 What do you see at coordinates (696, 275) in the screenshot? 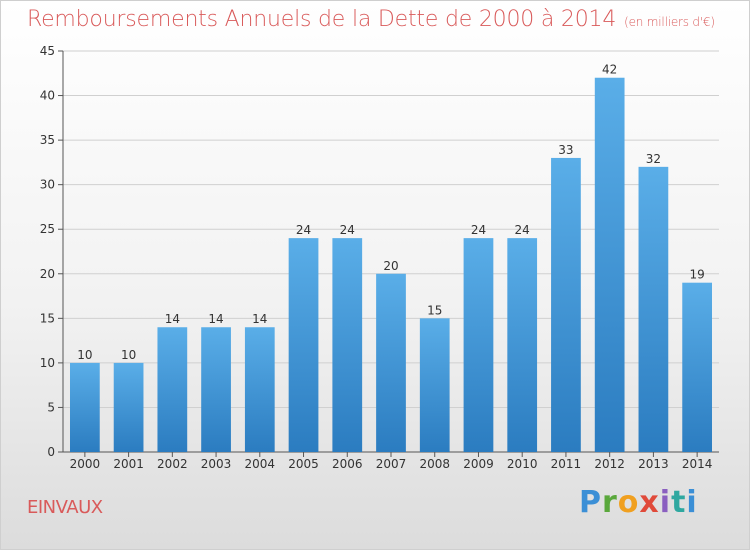
I see `value-label: 19` at bounding box center [696, 275].